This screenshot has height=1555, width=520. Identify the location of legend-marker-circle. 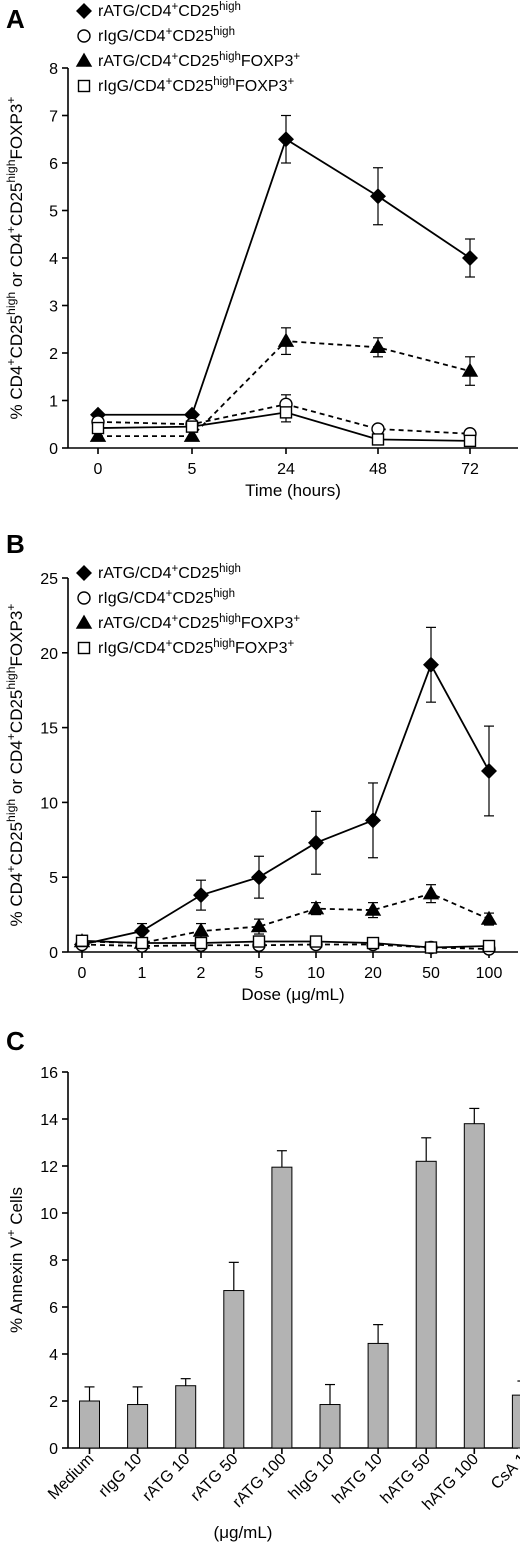
(84, 598).